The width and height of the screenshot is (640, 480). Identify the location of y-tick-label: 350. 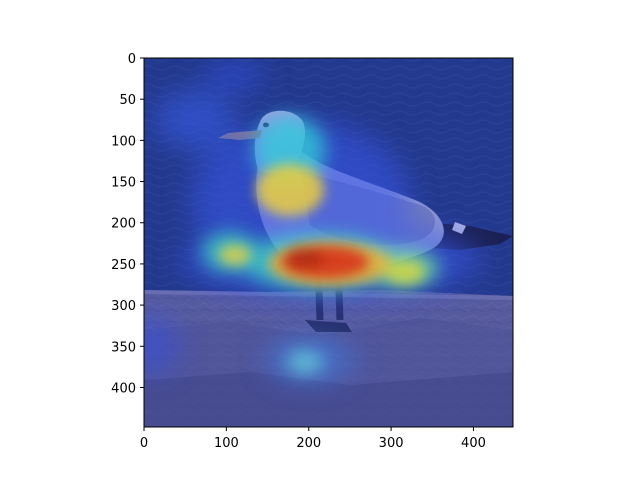
(123, 347).